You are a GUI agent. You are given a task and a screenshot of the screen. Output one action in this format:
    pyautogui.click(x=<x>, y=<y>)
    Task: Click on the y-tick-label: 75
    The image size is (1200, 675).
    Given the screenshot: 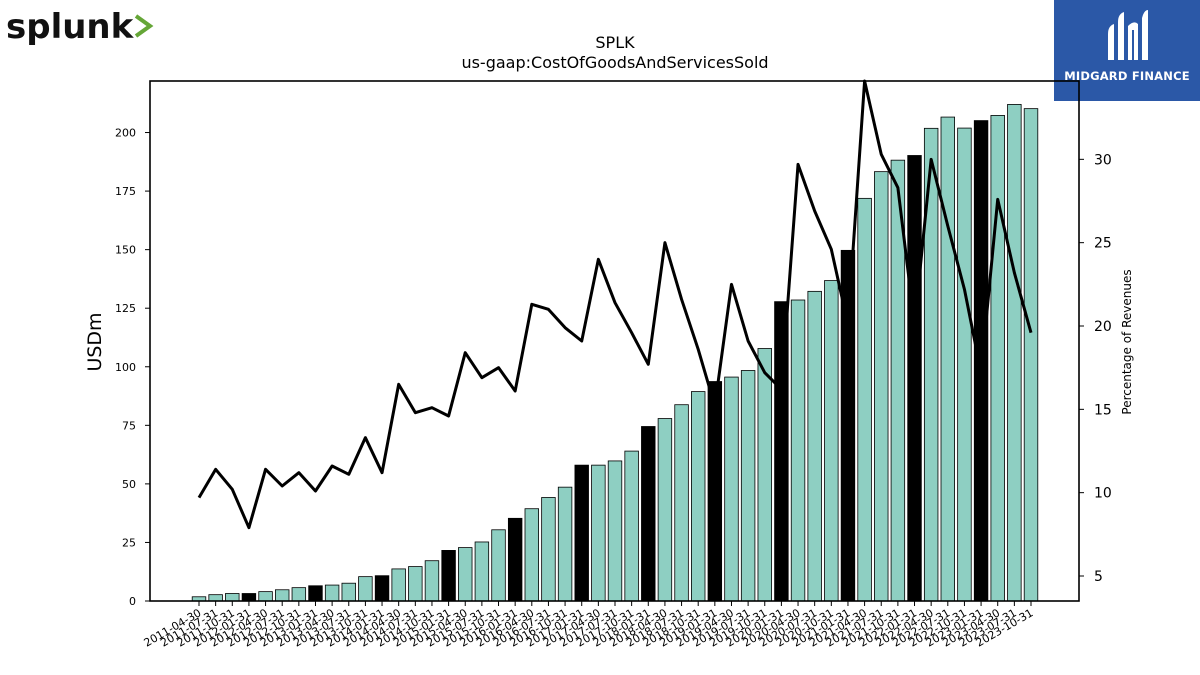 What is the action you would take?
    pyautogui.click(x=129, y=425)
    